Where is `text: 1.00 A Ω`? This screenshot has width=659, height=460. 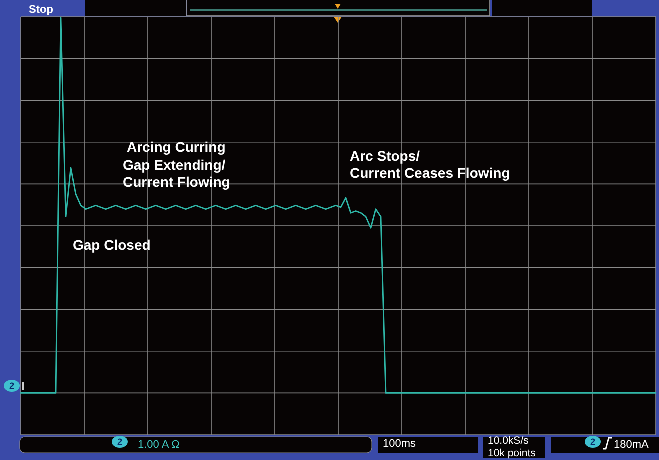 text: 1.00 A Ω is located at coordinates (159, 445).